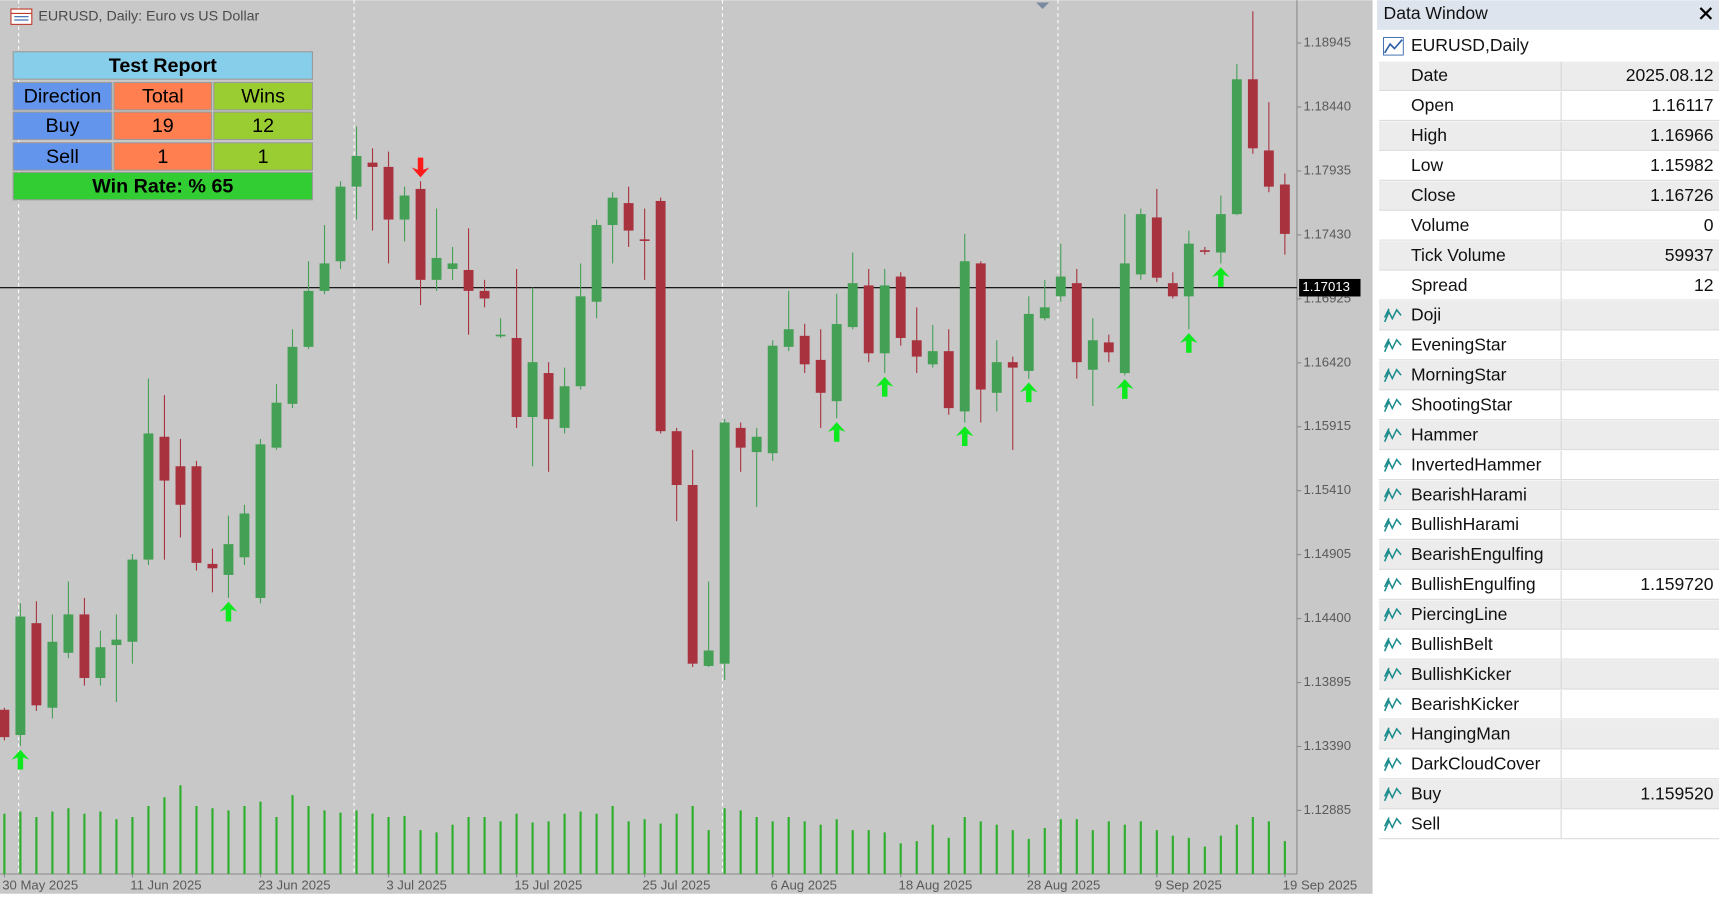 This screenshot has width=1719, height=899. I want to click on data-value: 59937, so click(1689, 255).